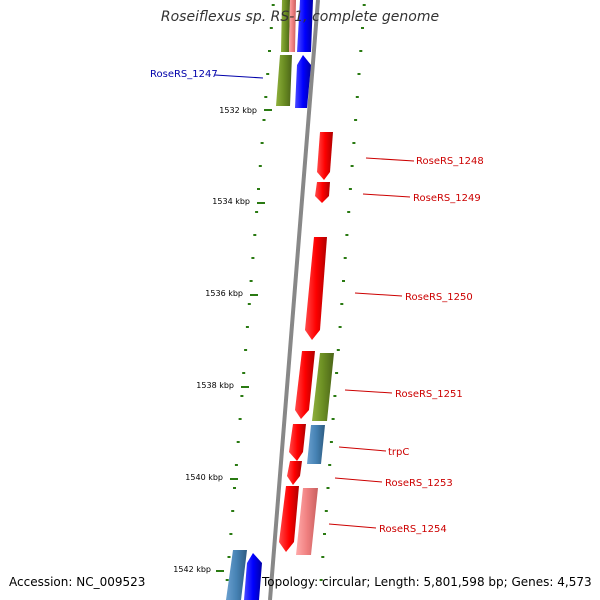 This screenshot has height=600, width=600. Describe the element at coordinates (289, 519) in the screenshot. I see `gene-arrow-roserss-1254-red` at that location.